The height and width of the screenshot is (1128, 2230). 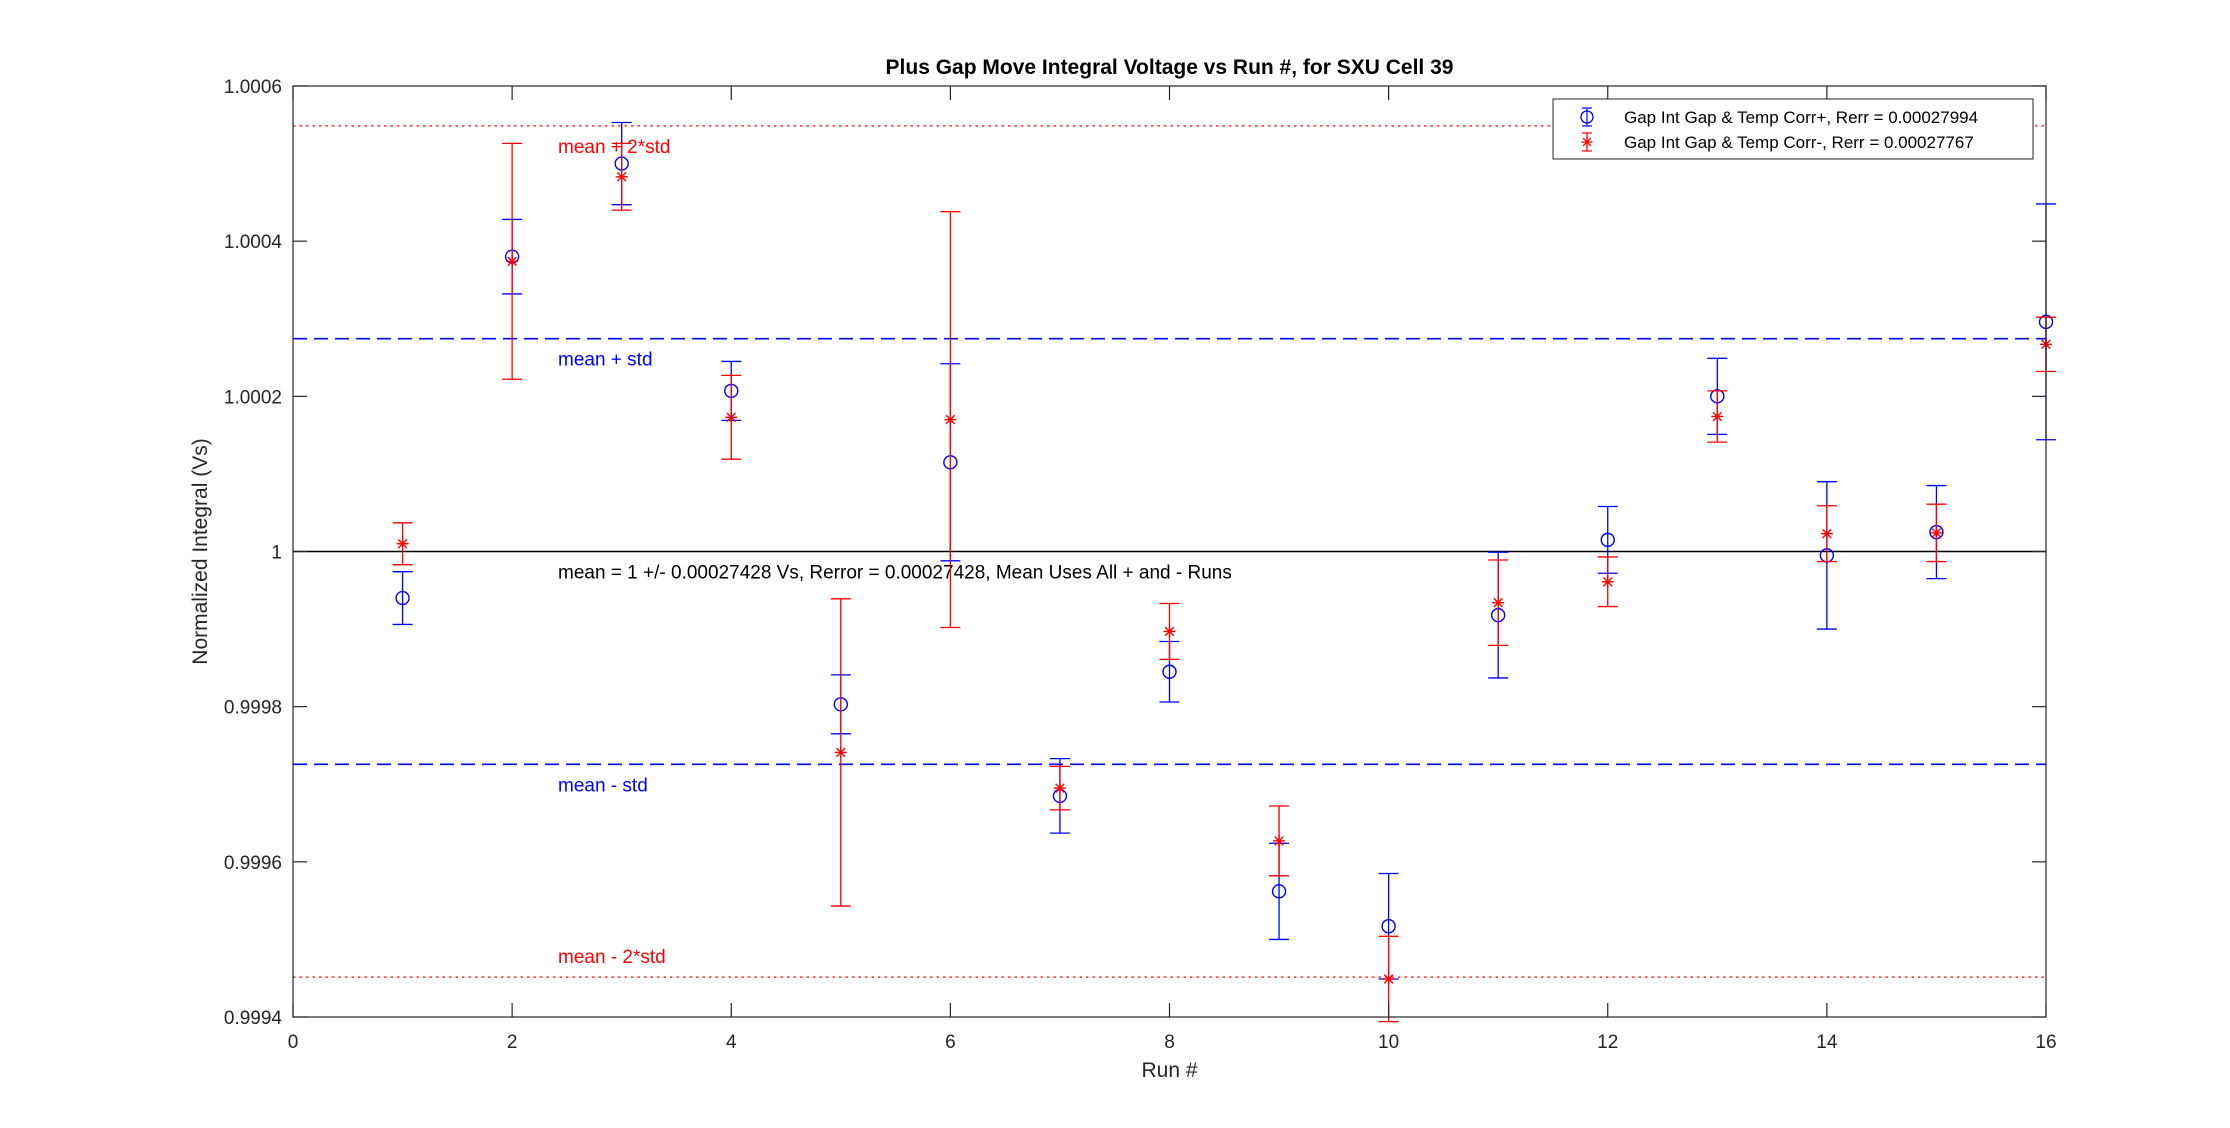 I want to click on x-tick-label: 16, so click(x=2045, y=1042).